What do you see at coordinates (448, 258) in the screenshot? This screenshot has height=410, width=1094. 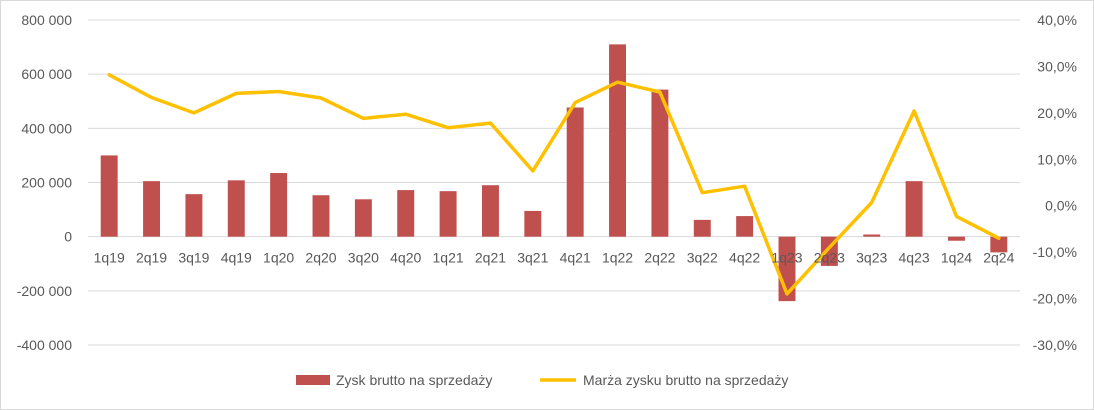 I see `x-axis-tick-label: 1q21` at bounding box center [448, 258].